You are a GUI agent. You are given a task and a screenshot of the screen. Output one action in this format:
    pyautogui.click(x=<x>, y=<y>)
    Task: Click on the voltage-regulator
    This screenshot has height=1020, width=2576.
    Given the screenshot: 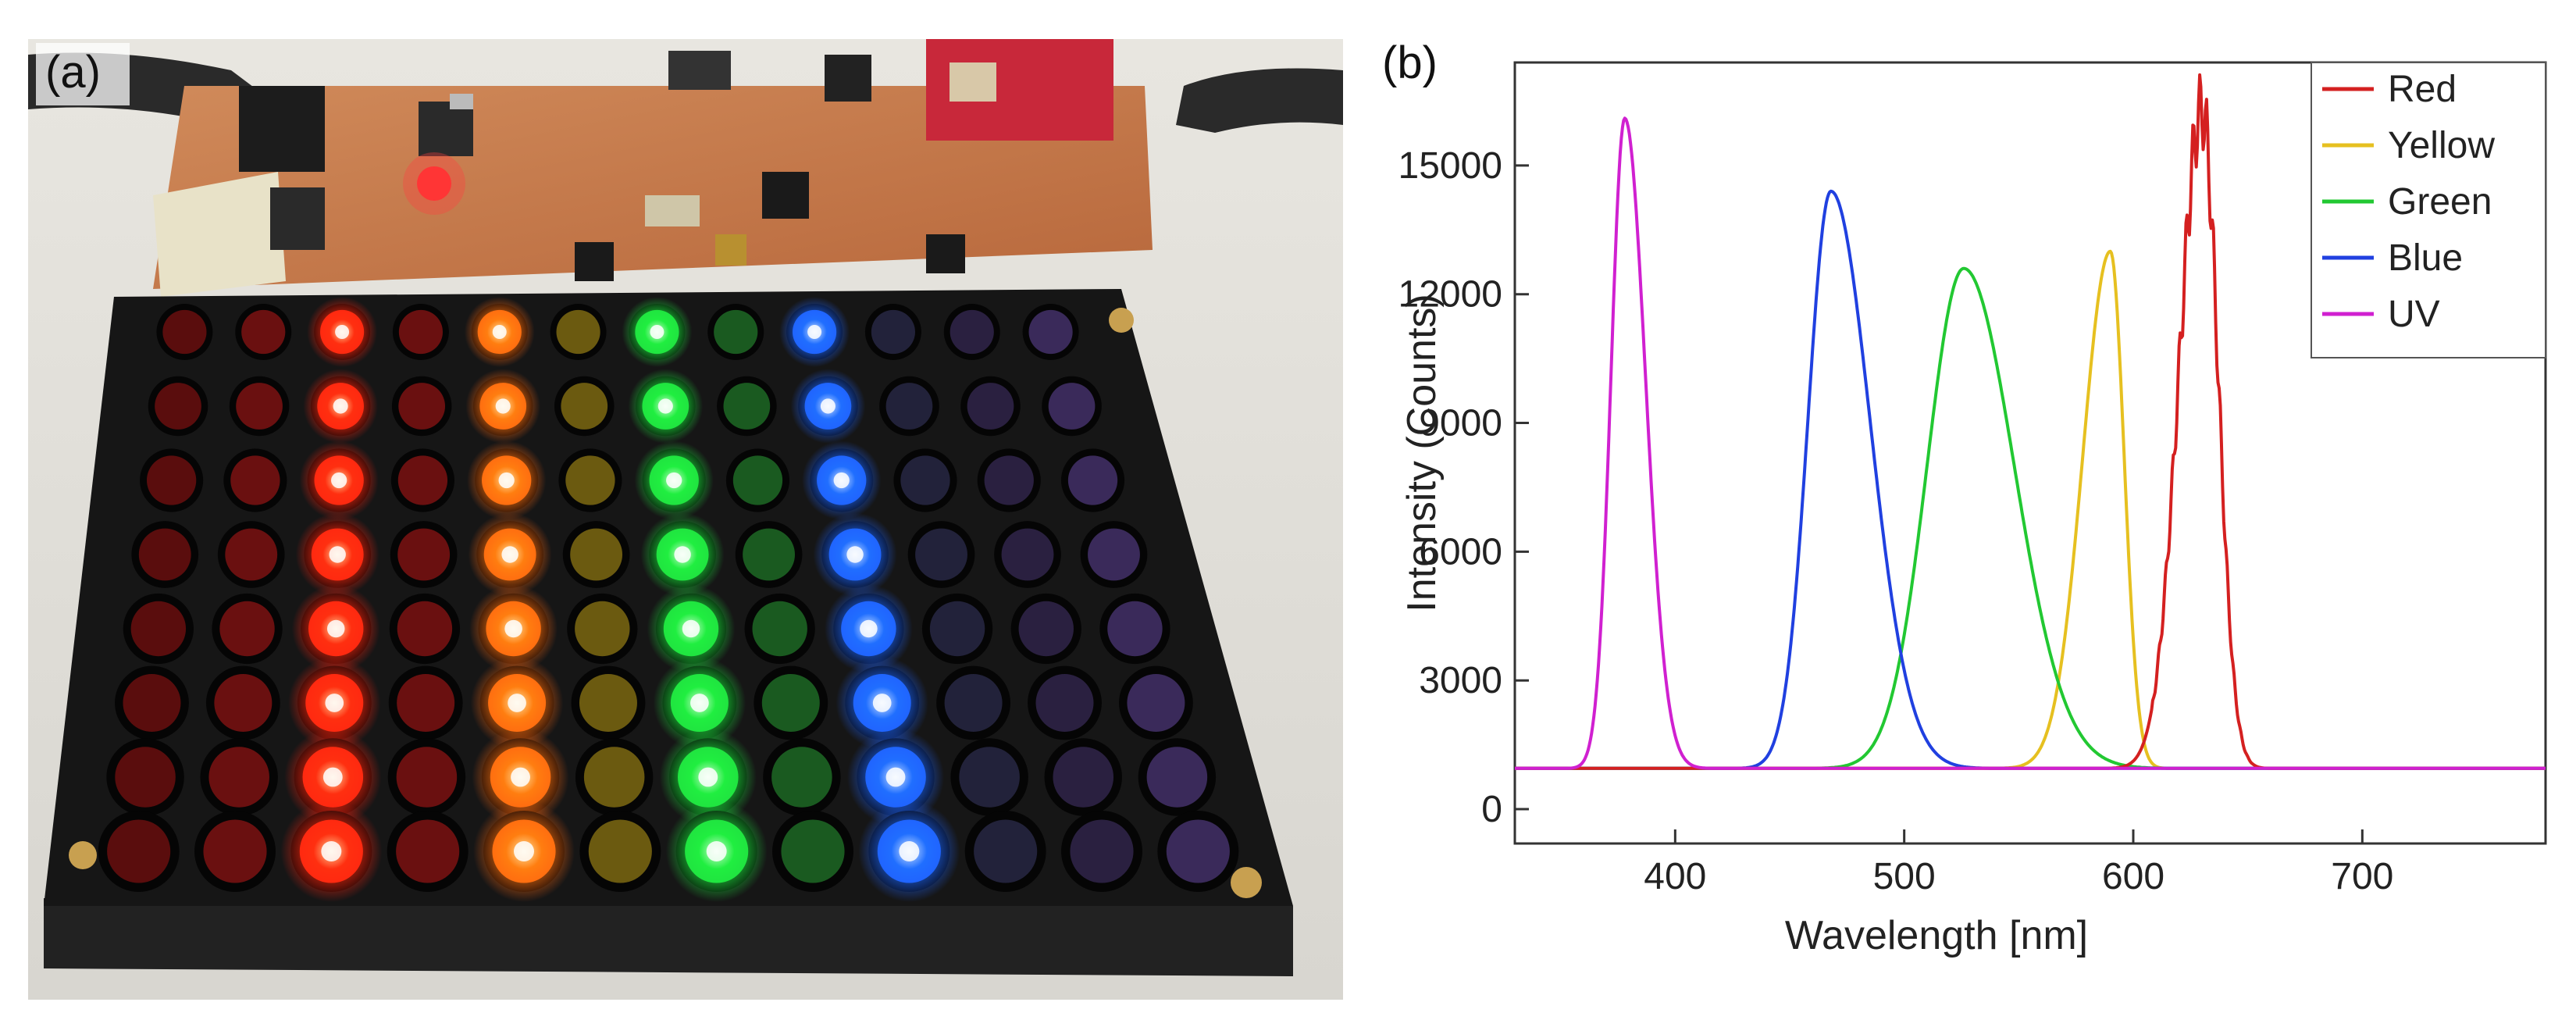 What is the action you would take?
    pyautogui.click(x=446, y=129)
    